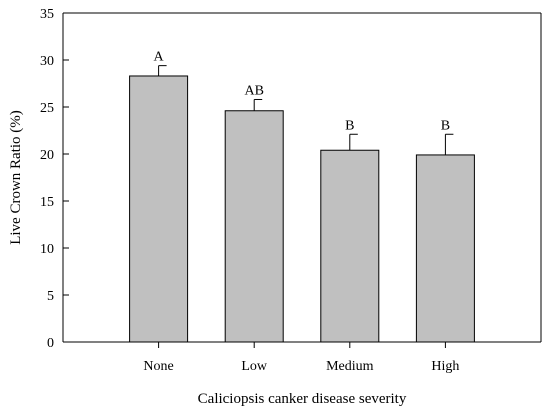 The width and height of the screenshot is (550, 415). Describe the element at coordinates (445, 248) in the screenshot. I see `bar-high` at that location.